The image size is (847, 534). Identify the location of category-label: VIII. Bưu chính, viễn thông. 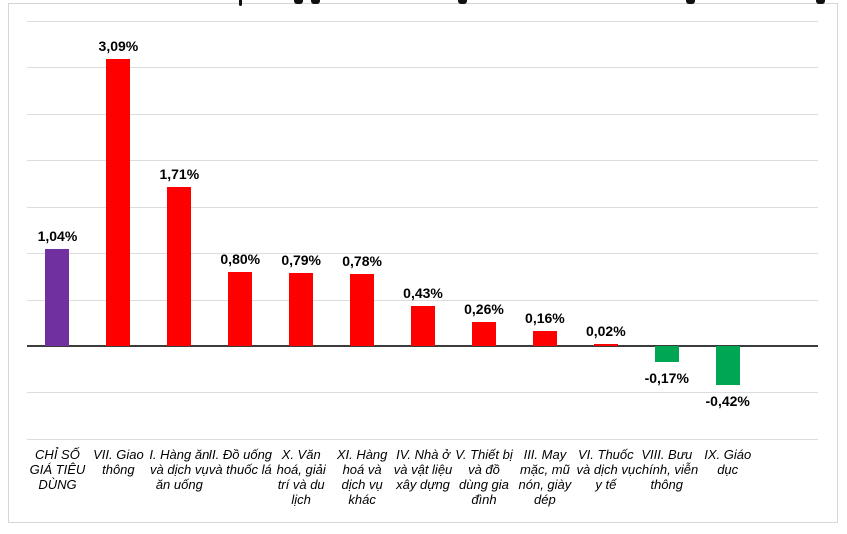
(667, 469).